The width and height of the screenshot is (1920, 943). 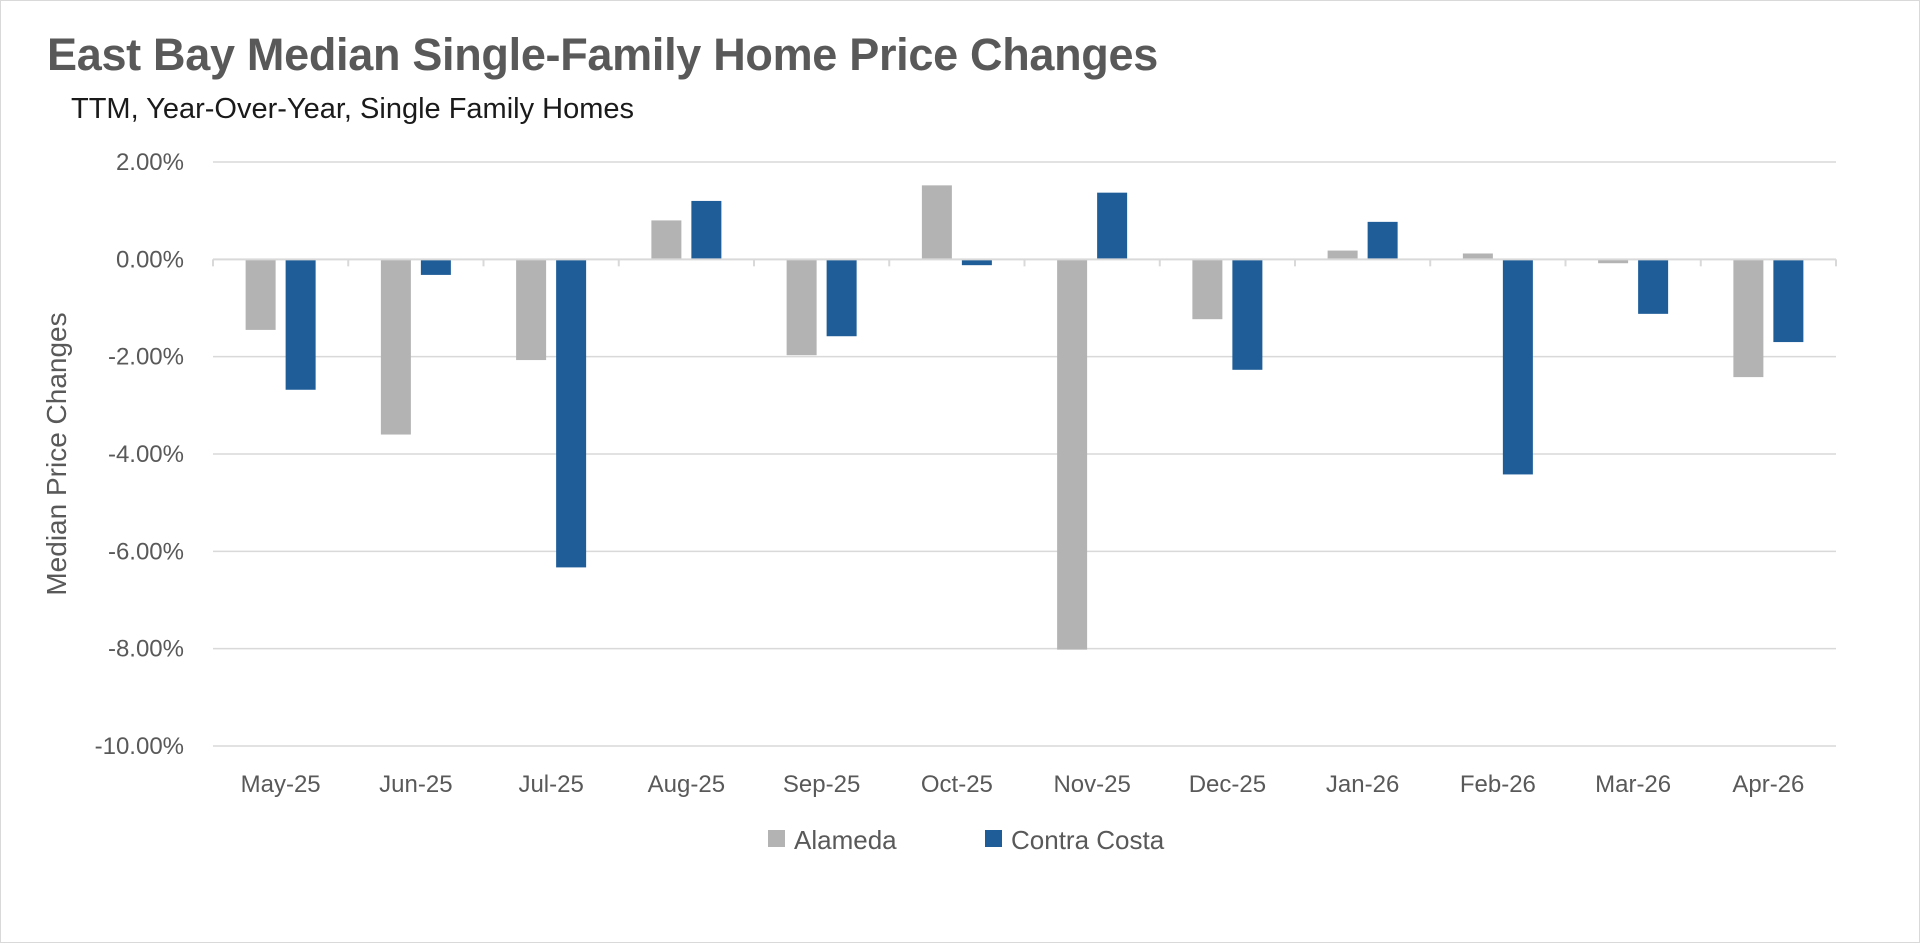 I want to click on x-tick-label: Jul-25, so click(x=550, y=784).